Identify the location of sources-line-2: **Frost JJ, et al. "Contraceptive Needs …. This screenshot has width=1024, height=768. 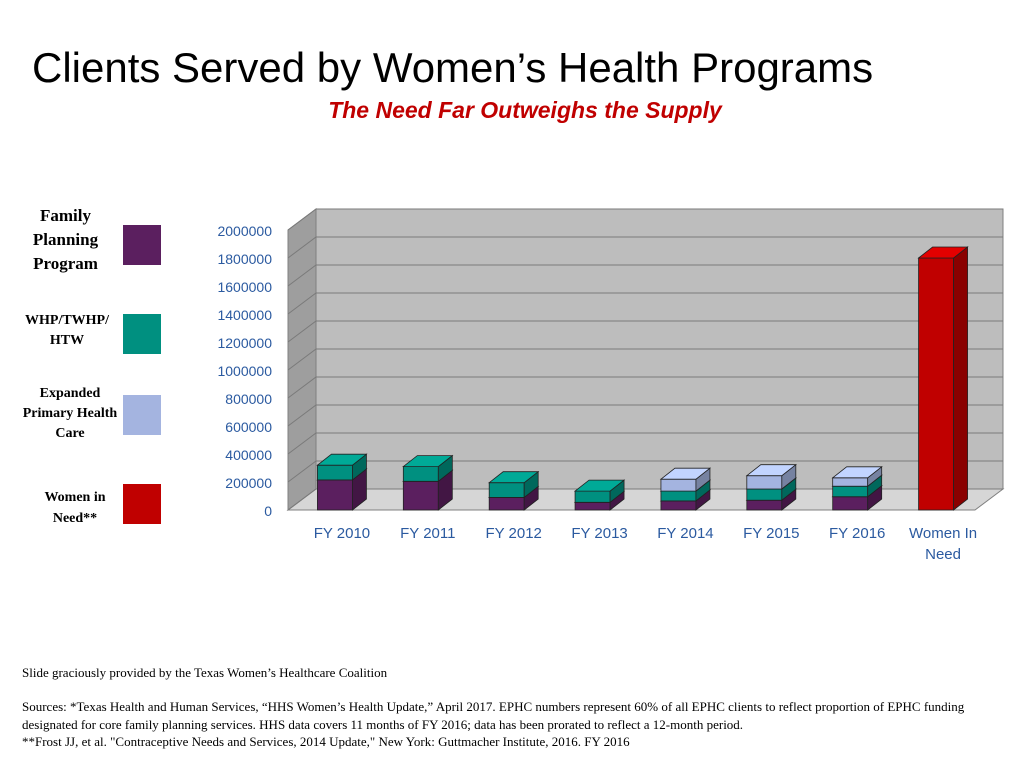
(326, 742).